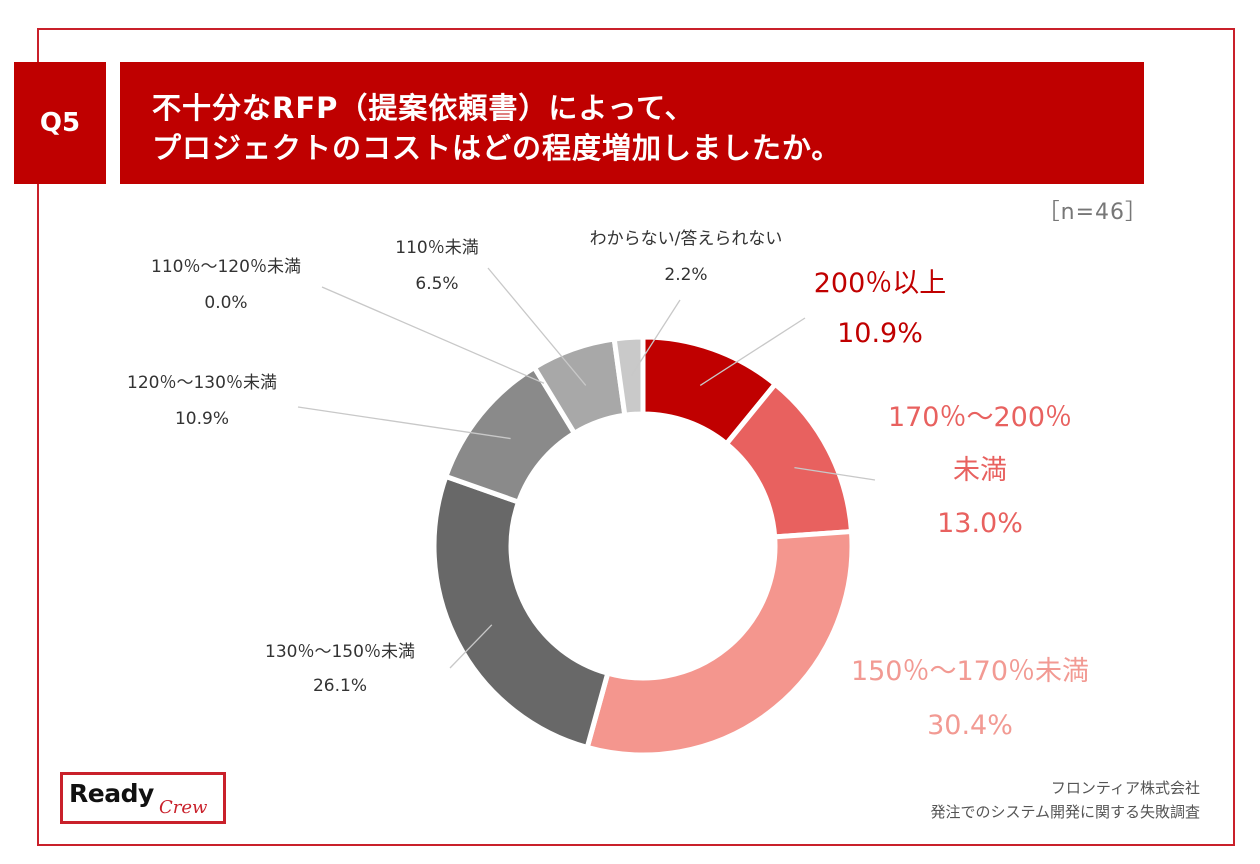 The width and height of the screenshot is (1260, 864). What do you see at coordinates (436, 248) in the screenshot?
I see `slice-label-6-0: 110％未満` at bounding box center [436, 248].